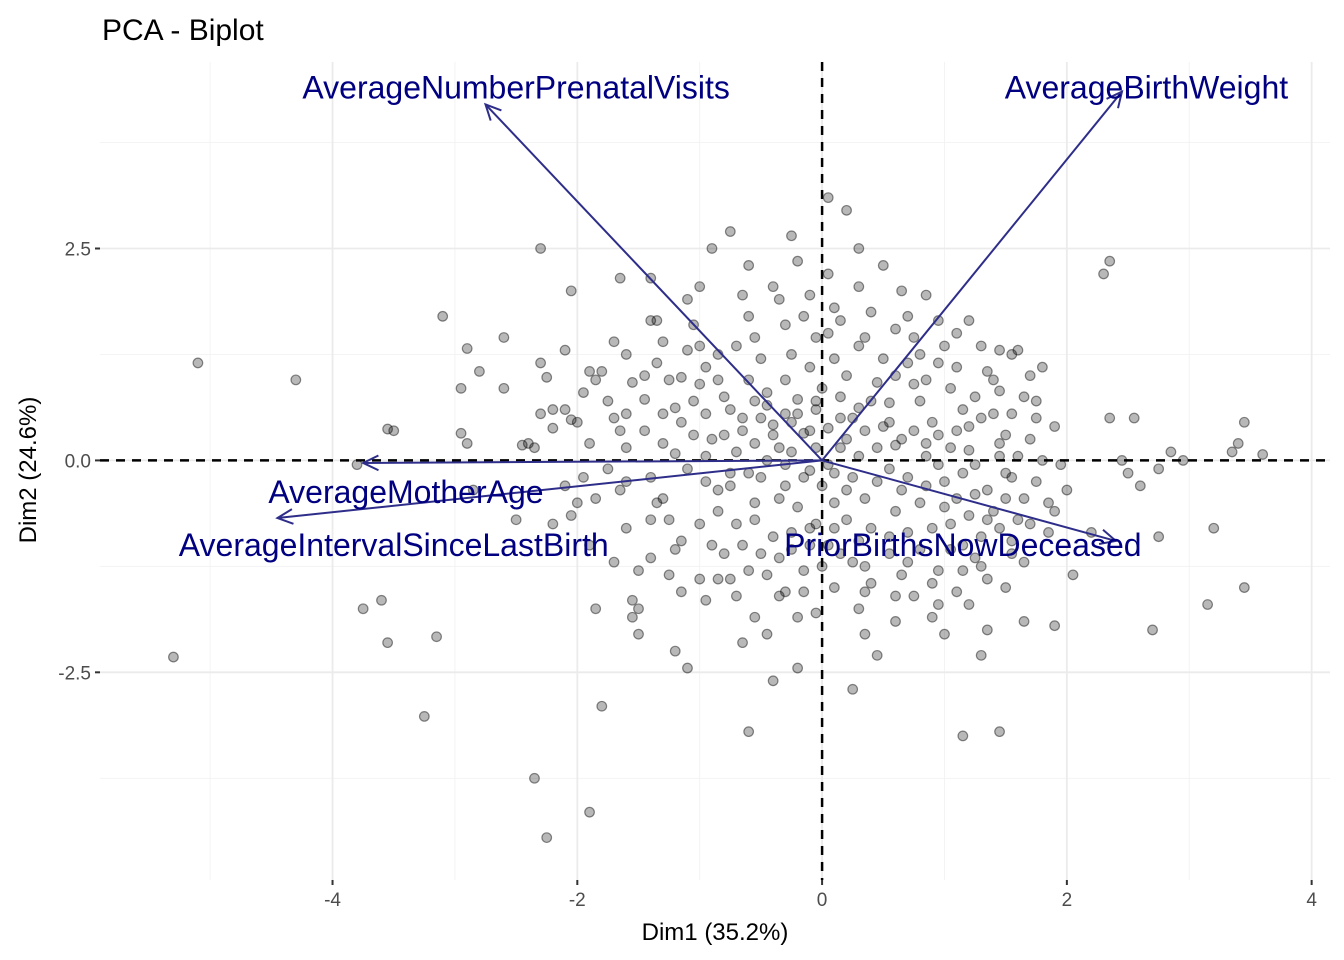 This screenshot has width=1344, height=960. I want to click on variable-label: PriorBirthsNowDeceased, so click(962, 545).